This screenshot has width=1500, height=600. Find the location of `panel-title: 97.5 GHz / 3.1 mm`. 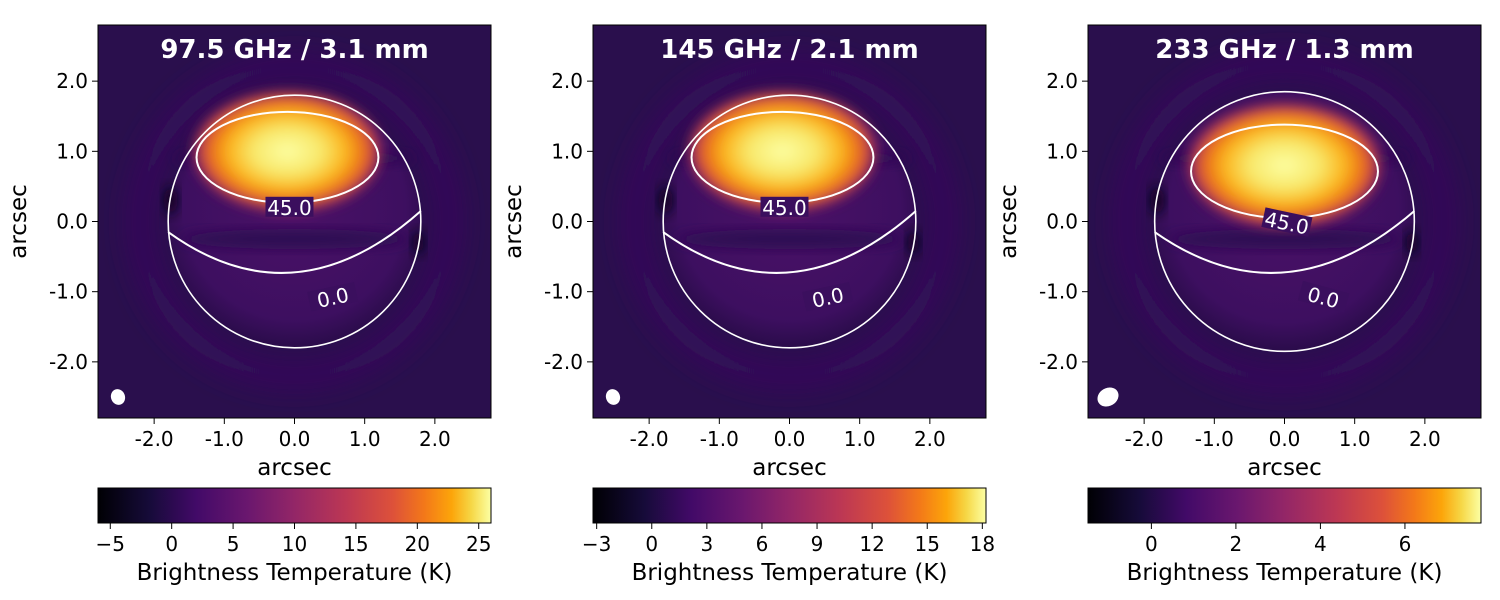

panel-title: 97.5 GHz / 3.1 mm is located at coordinates (294, 50).